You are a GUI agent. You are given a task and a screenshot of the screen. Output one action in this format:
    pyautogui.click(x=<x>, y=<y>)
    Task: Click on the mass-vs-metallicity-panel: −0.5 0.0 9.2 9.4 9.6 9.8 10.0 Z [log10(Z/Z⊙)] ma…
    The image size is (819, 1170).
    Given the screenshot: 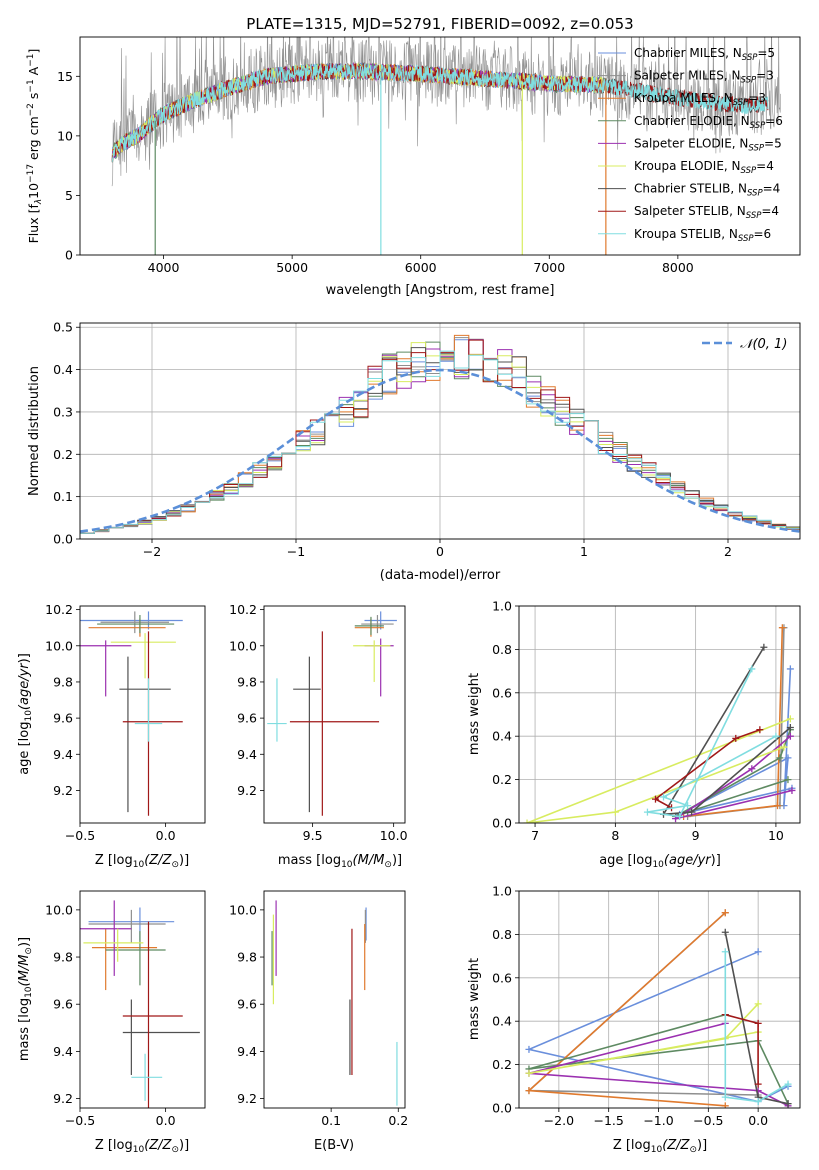 What is the action you would take?
    pyautogui.click(x=111, y=1022)
    